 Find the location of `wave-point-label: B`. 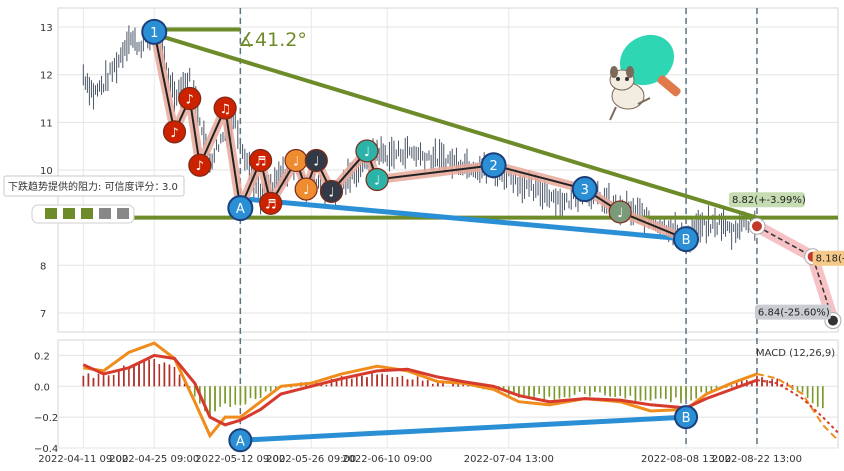

wave-point-label: B is located at coordinates (686, 240).